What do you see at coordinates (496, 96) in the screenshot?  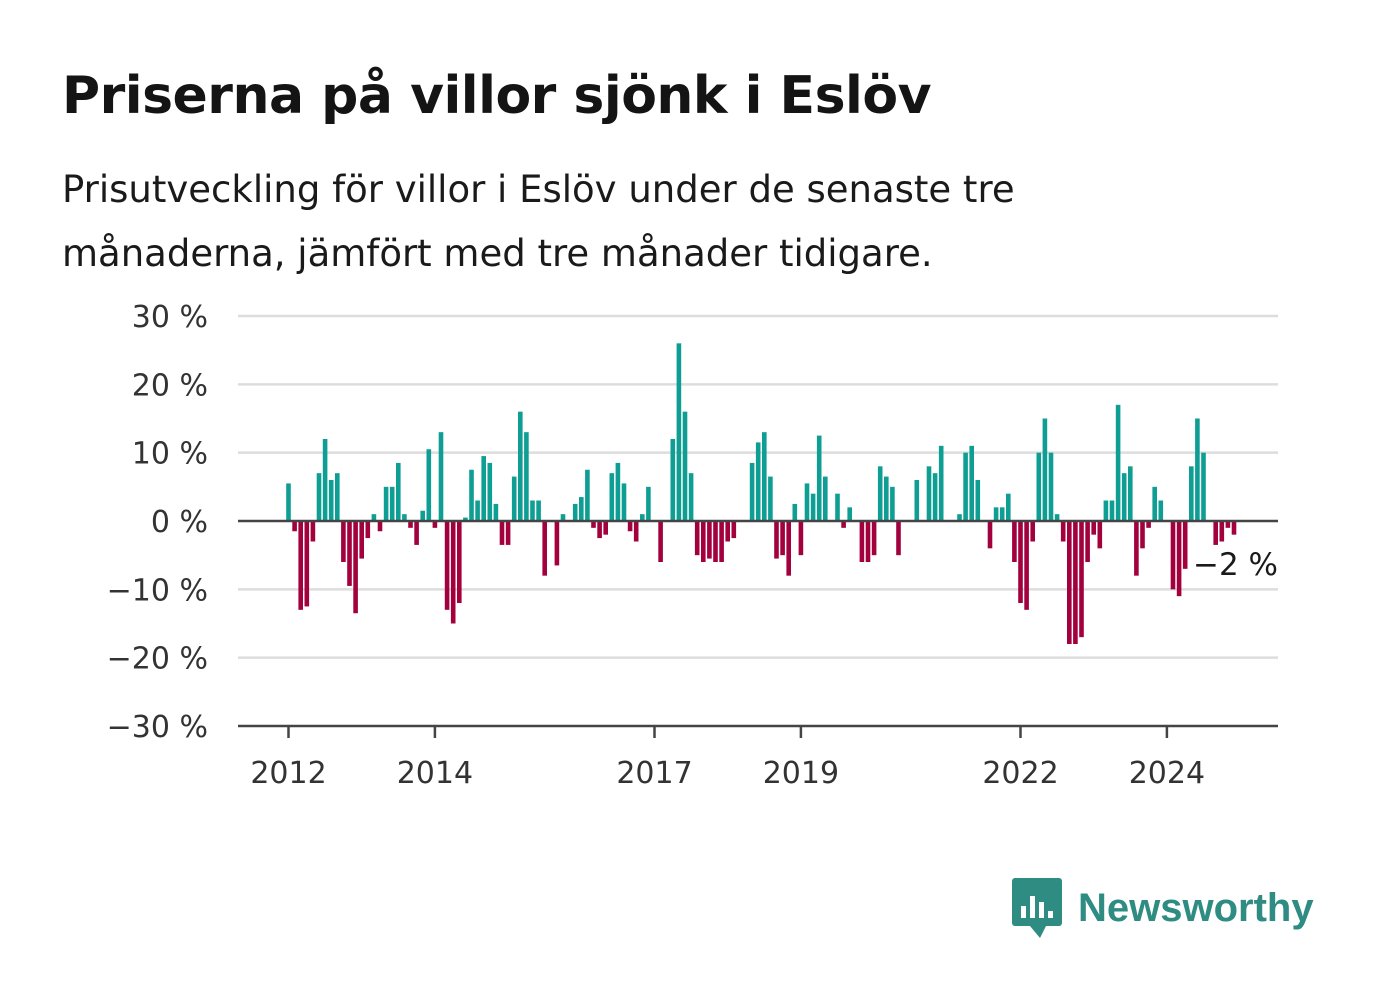 I see `chart-title: Priserna på villor sjönk i Eslöv` at bounding box center [496, 96].